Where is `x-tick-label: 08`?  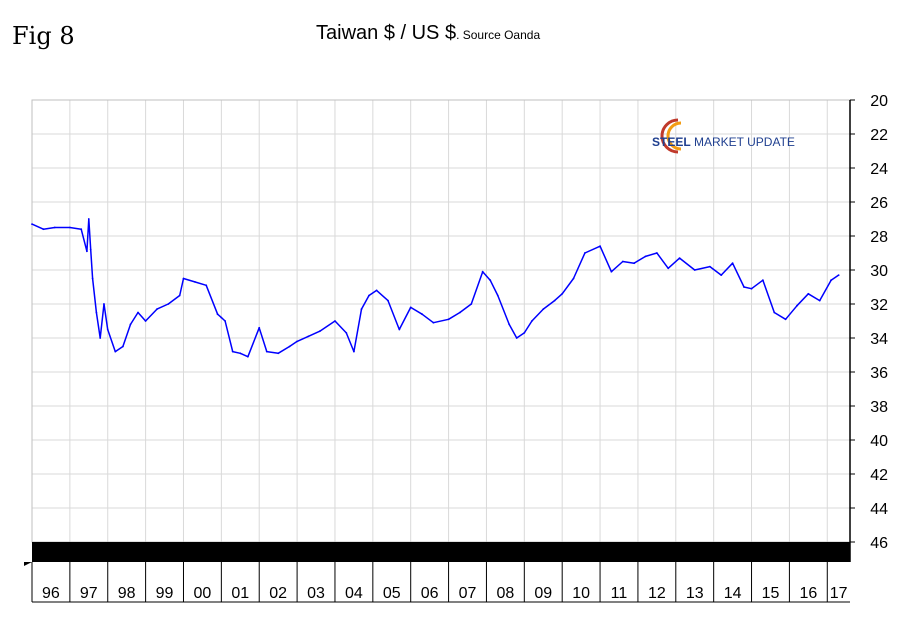
x-tick-label: 08 is located at coordinates (505, 593).